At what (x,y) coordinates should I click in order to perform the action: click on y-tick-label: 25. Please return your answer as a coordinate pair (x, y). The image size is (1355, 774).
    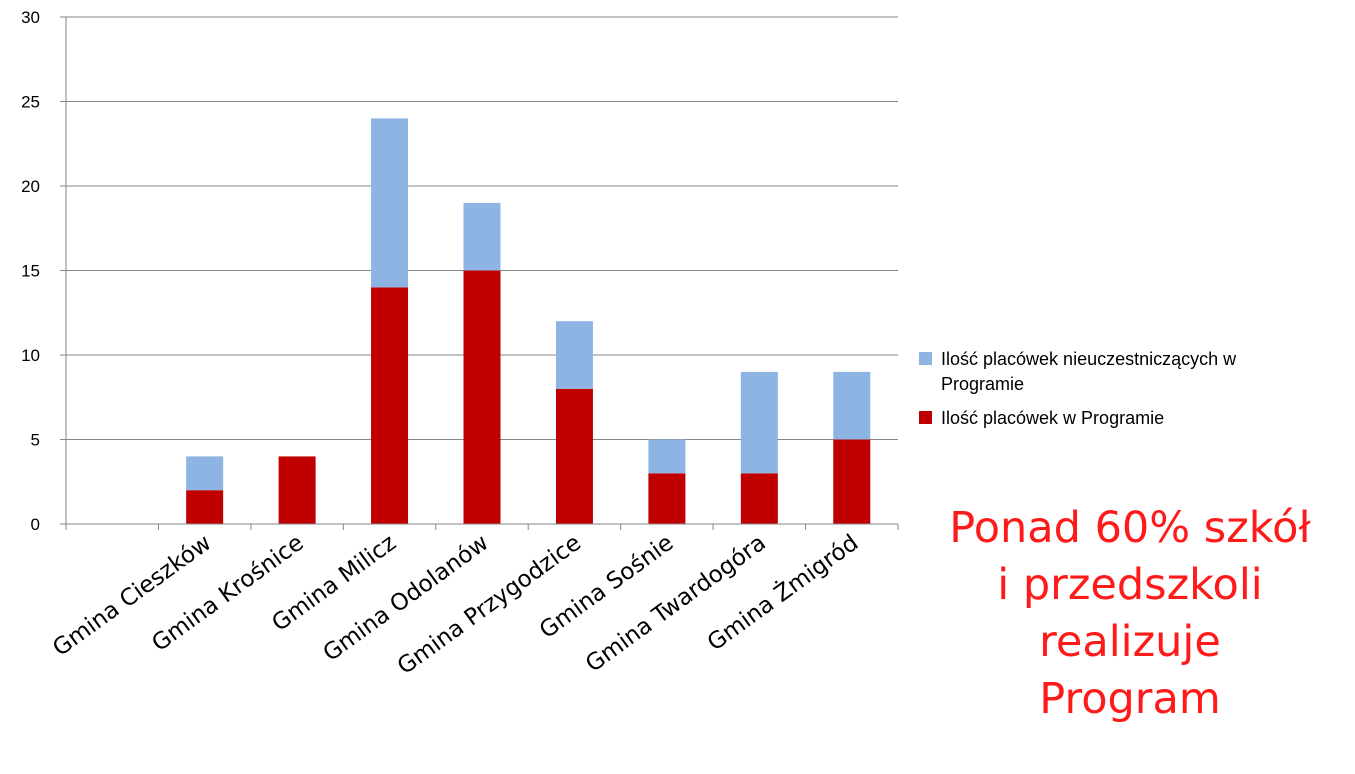
    Looking at the image, I should click on (30, 102).